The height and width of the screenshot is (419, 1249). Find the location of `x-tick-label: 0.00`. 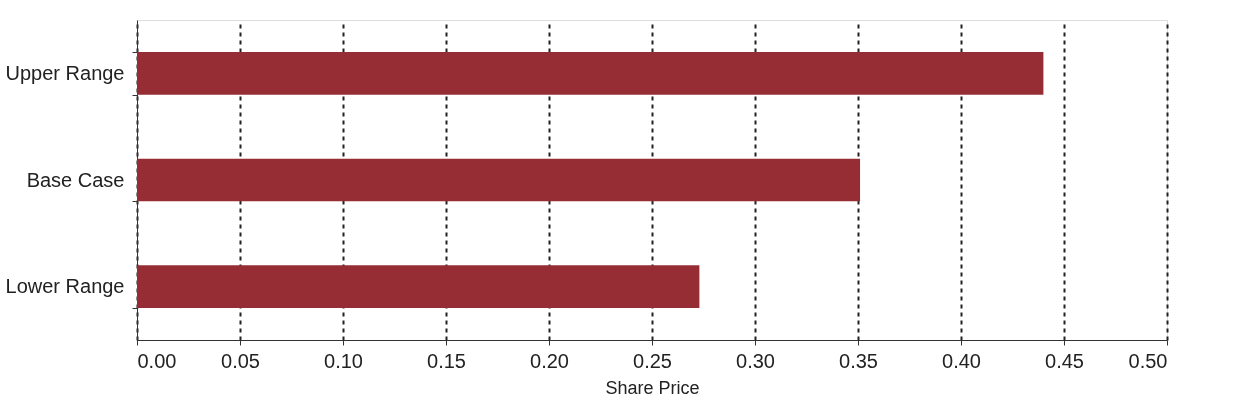

x-tick-label: 0.00 is located at coordinates (157, 360).